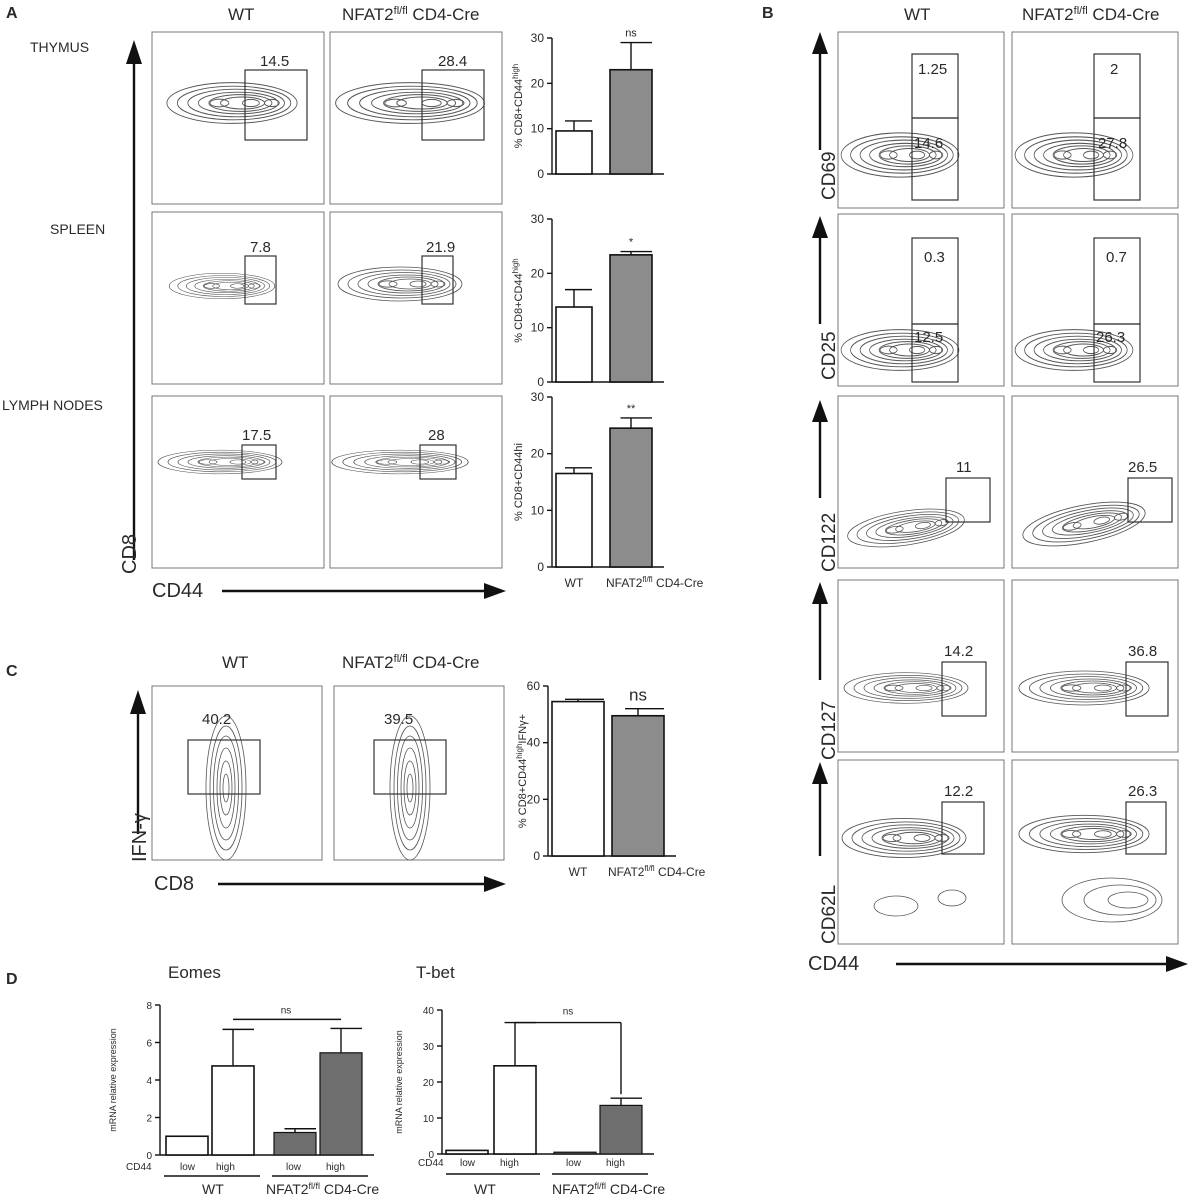  I want to click on ifng-axis-label: IFN-γ, so click(140, 837).